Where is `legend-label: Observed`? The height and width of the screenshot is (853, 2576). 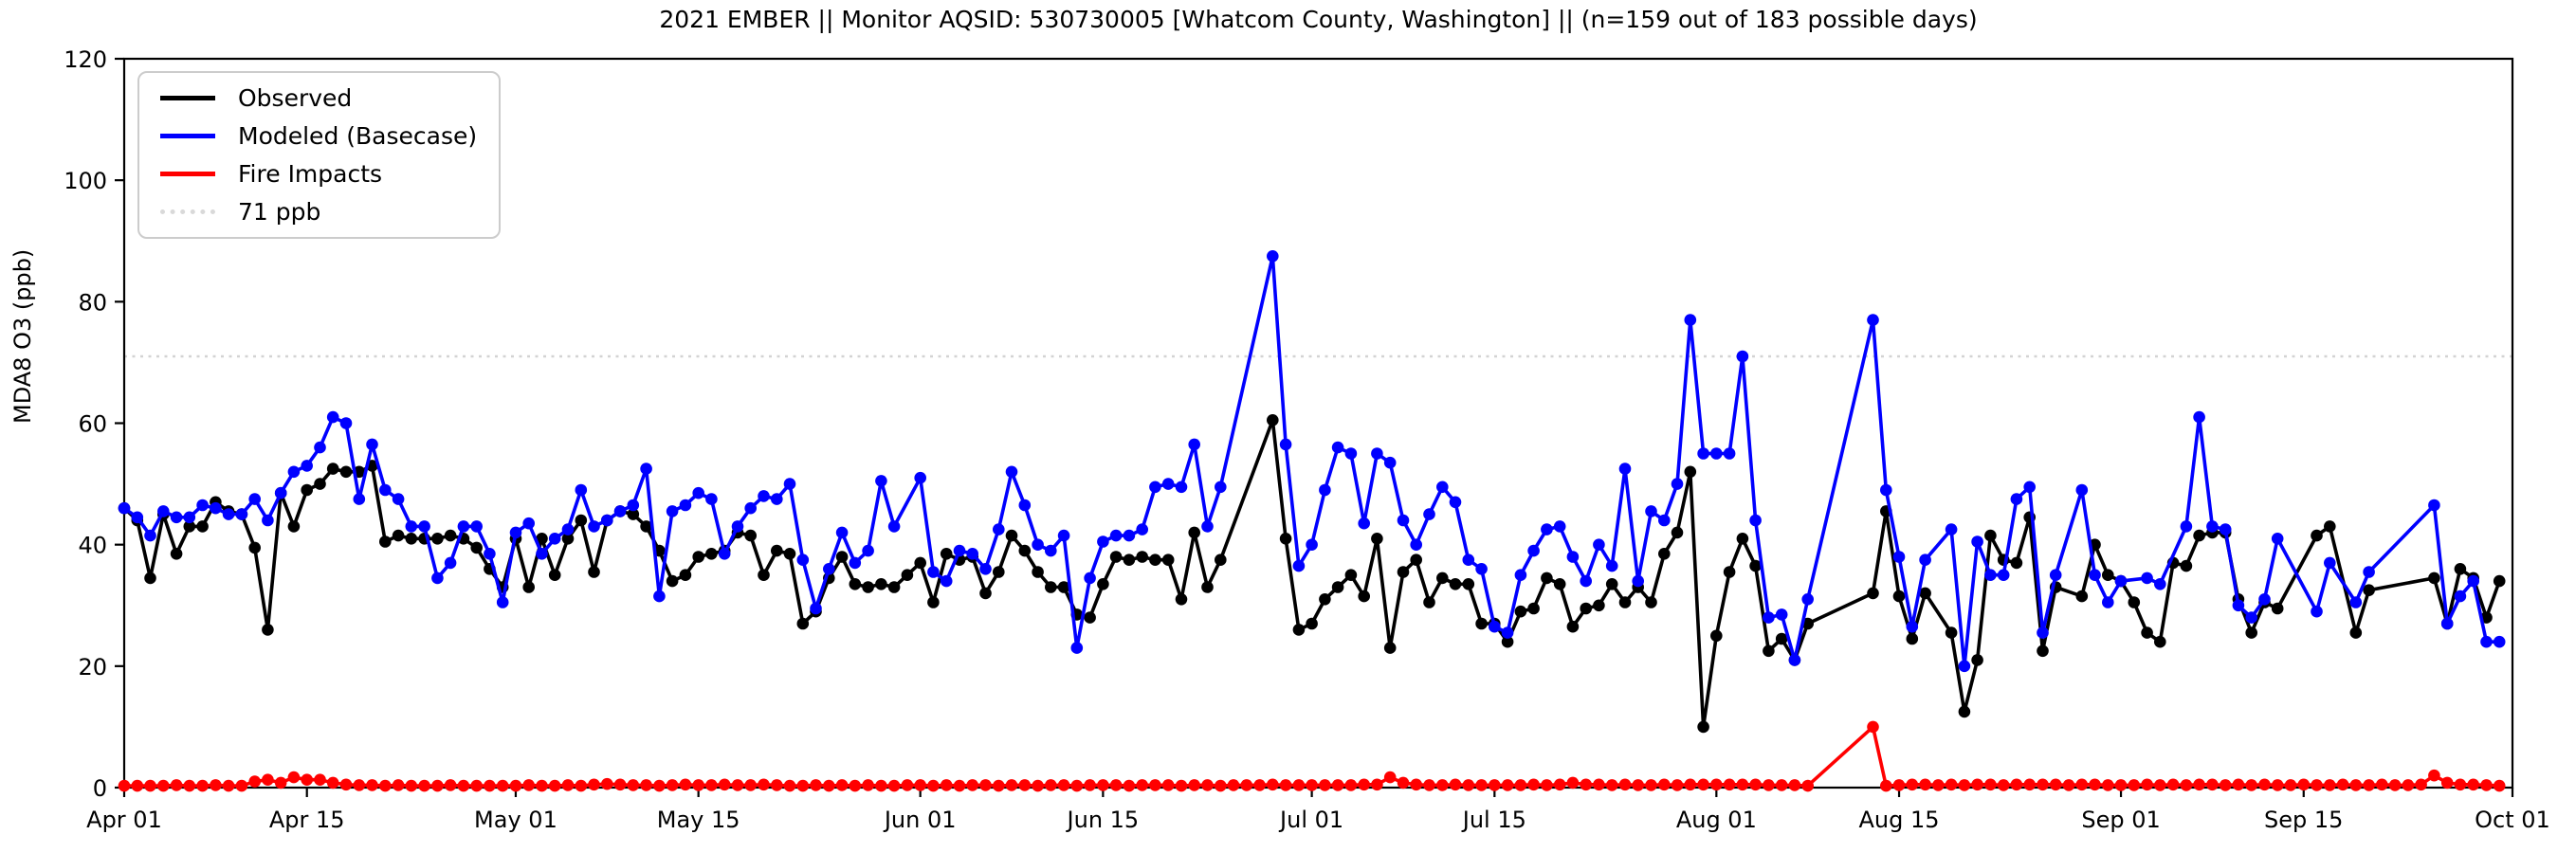 legend-label: Observed is located at coordinates (295, 97).